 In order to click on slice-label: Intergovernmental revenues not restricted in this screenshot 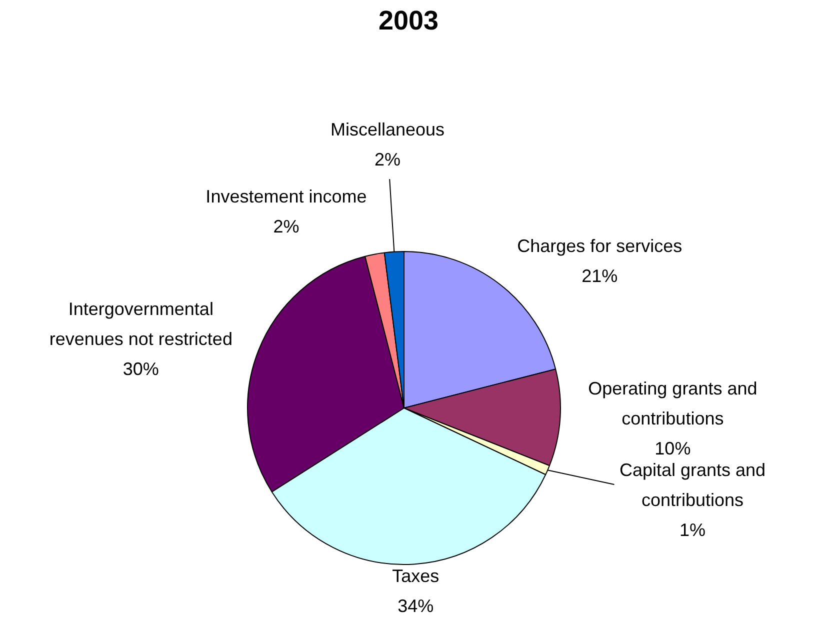, I will do `click(140, 324)`.